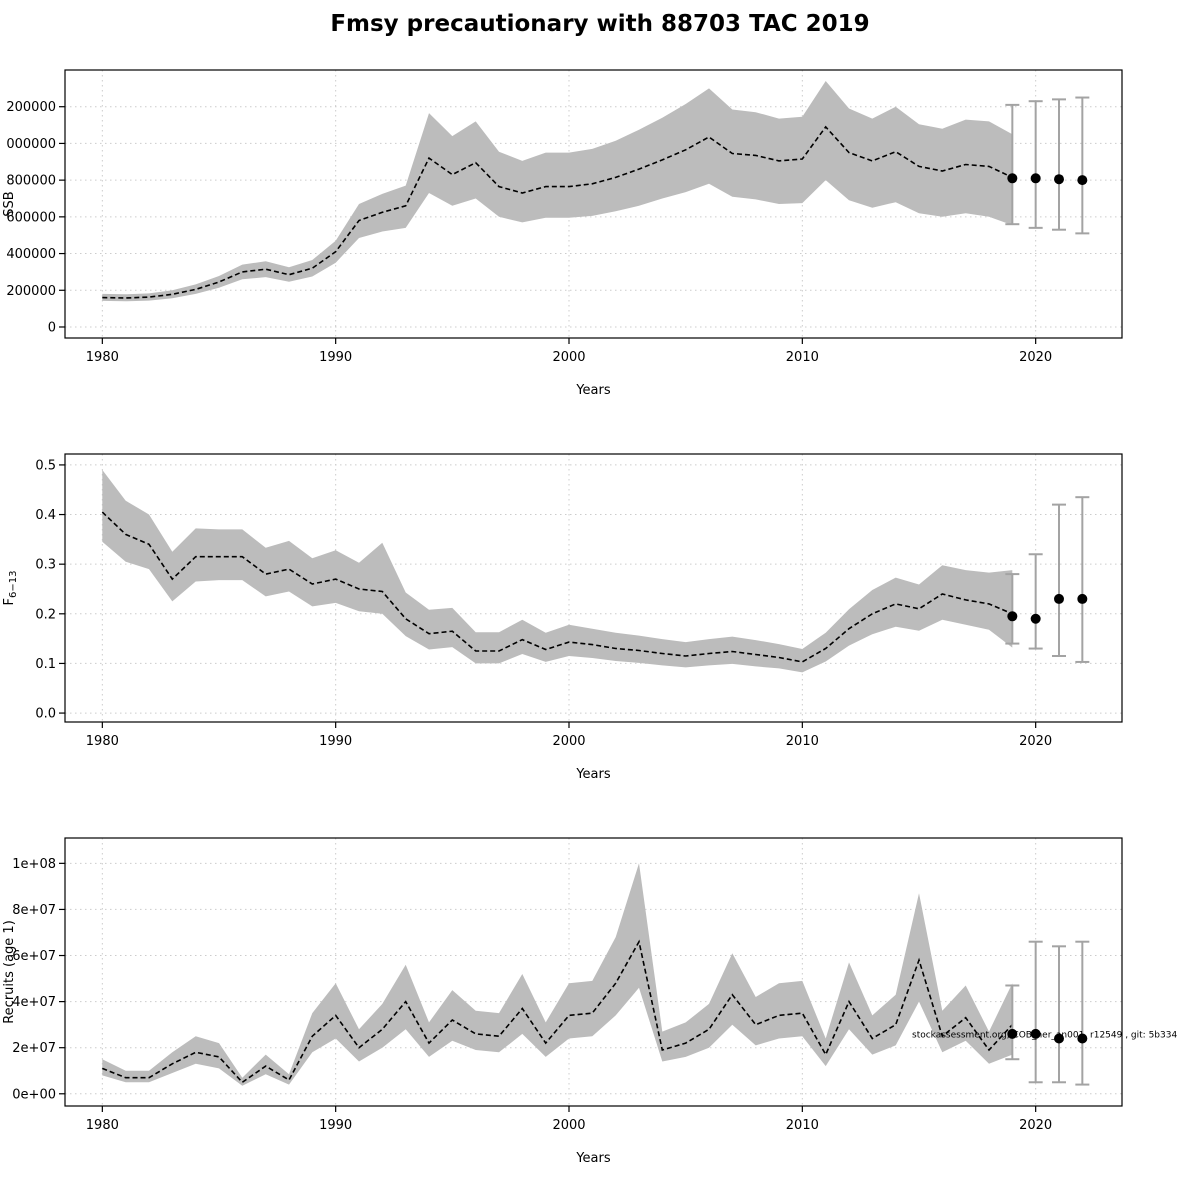 This screenshot has height=1200, width=1200. What do you see at coordinates (34, 864) in the screenshot?
I see `y-tick-label: 1e+08` at bounding box center [34, 864].